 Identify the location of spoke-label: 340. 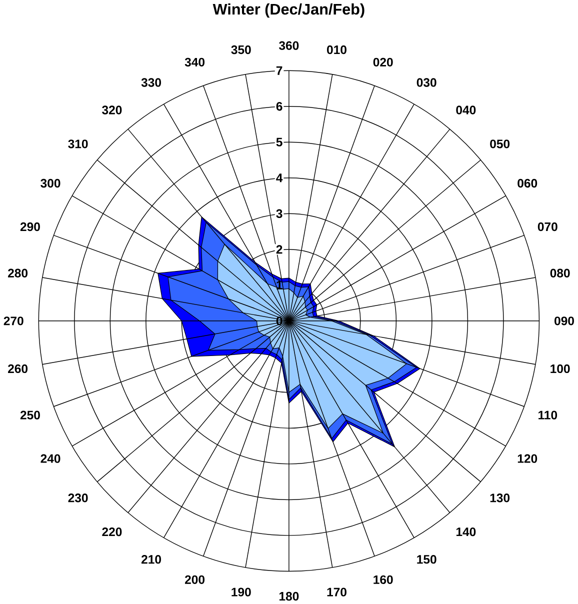
(194, 62).